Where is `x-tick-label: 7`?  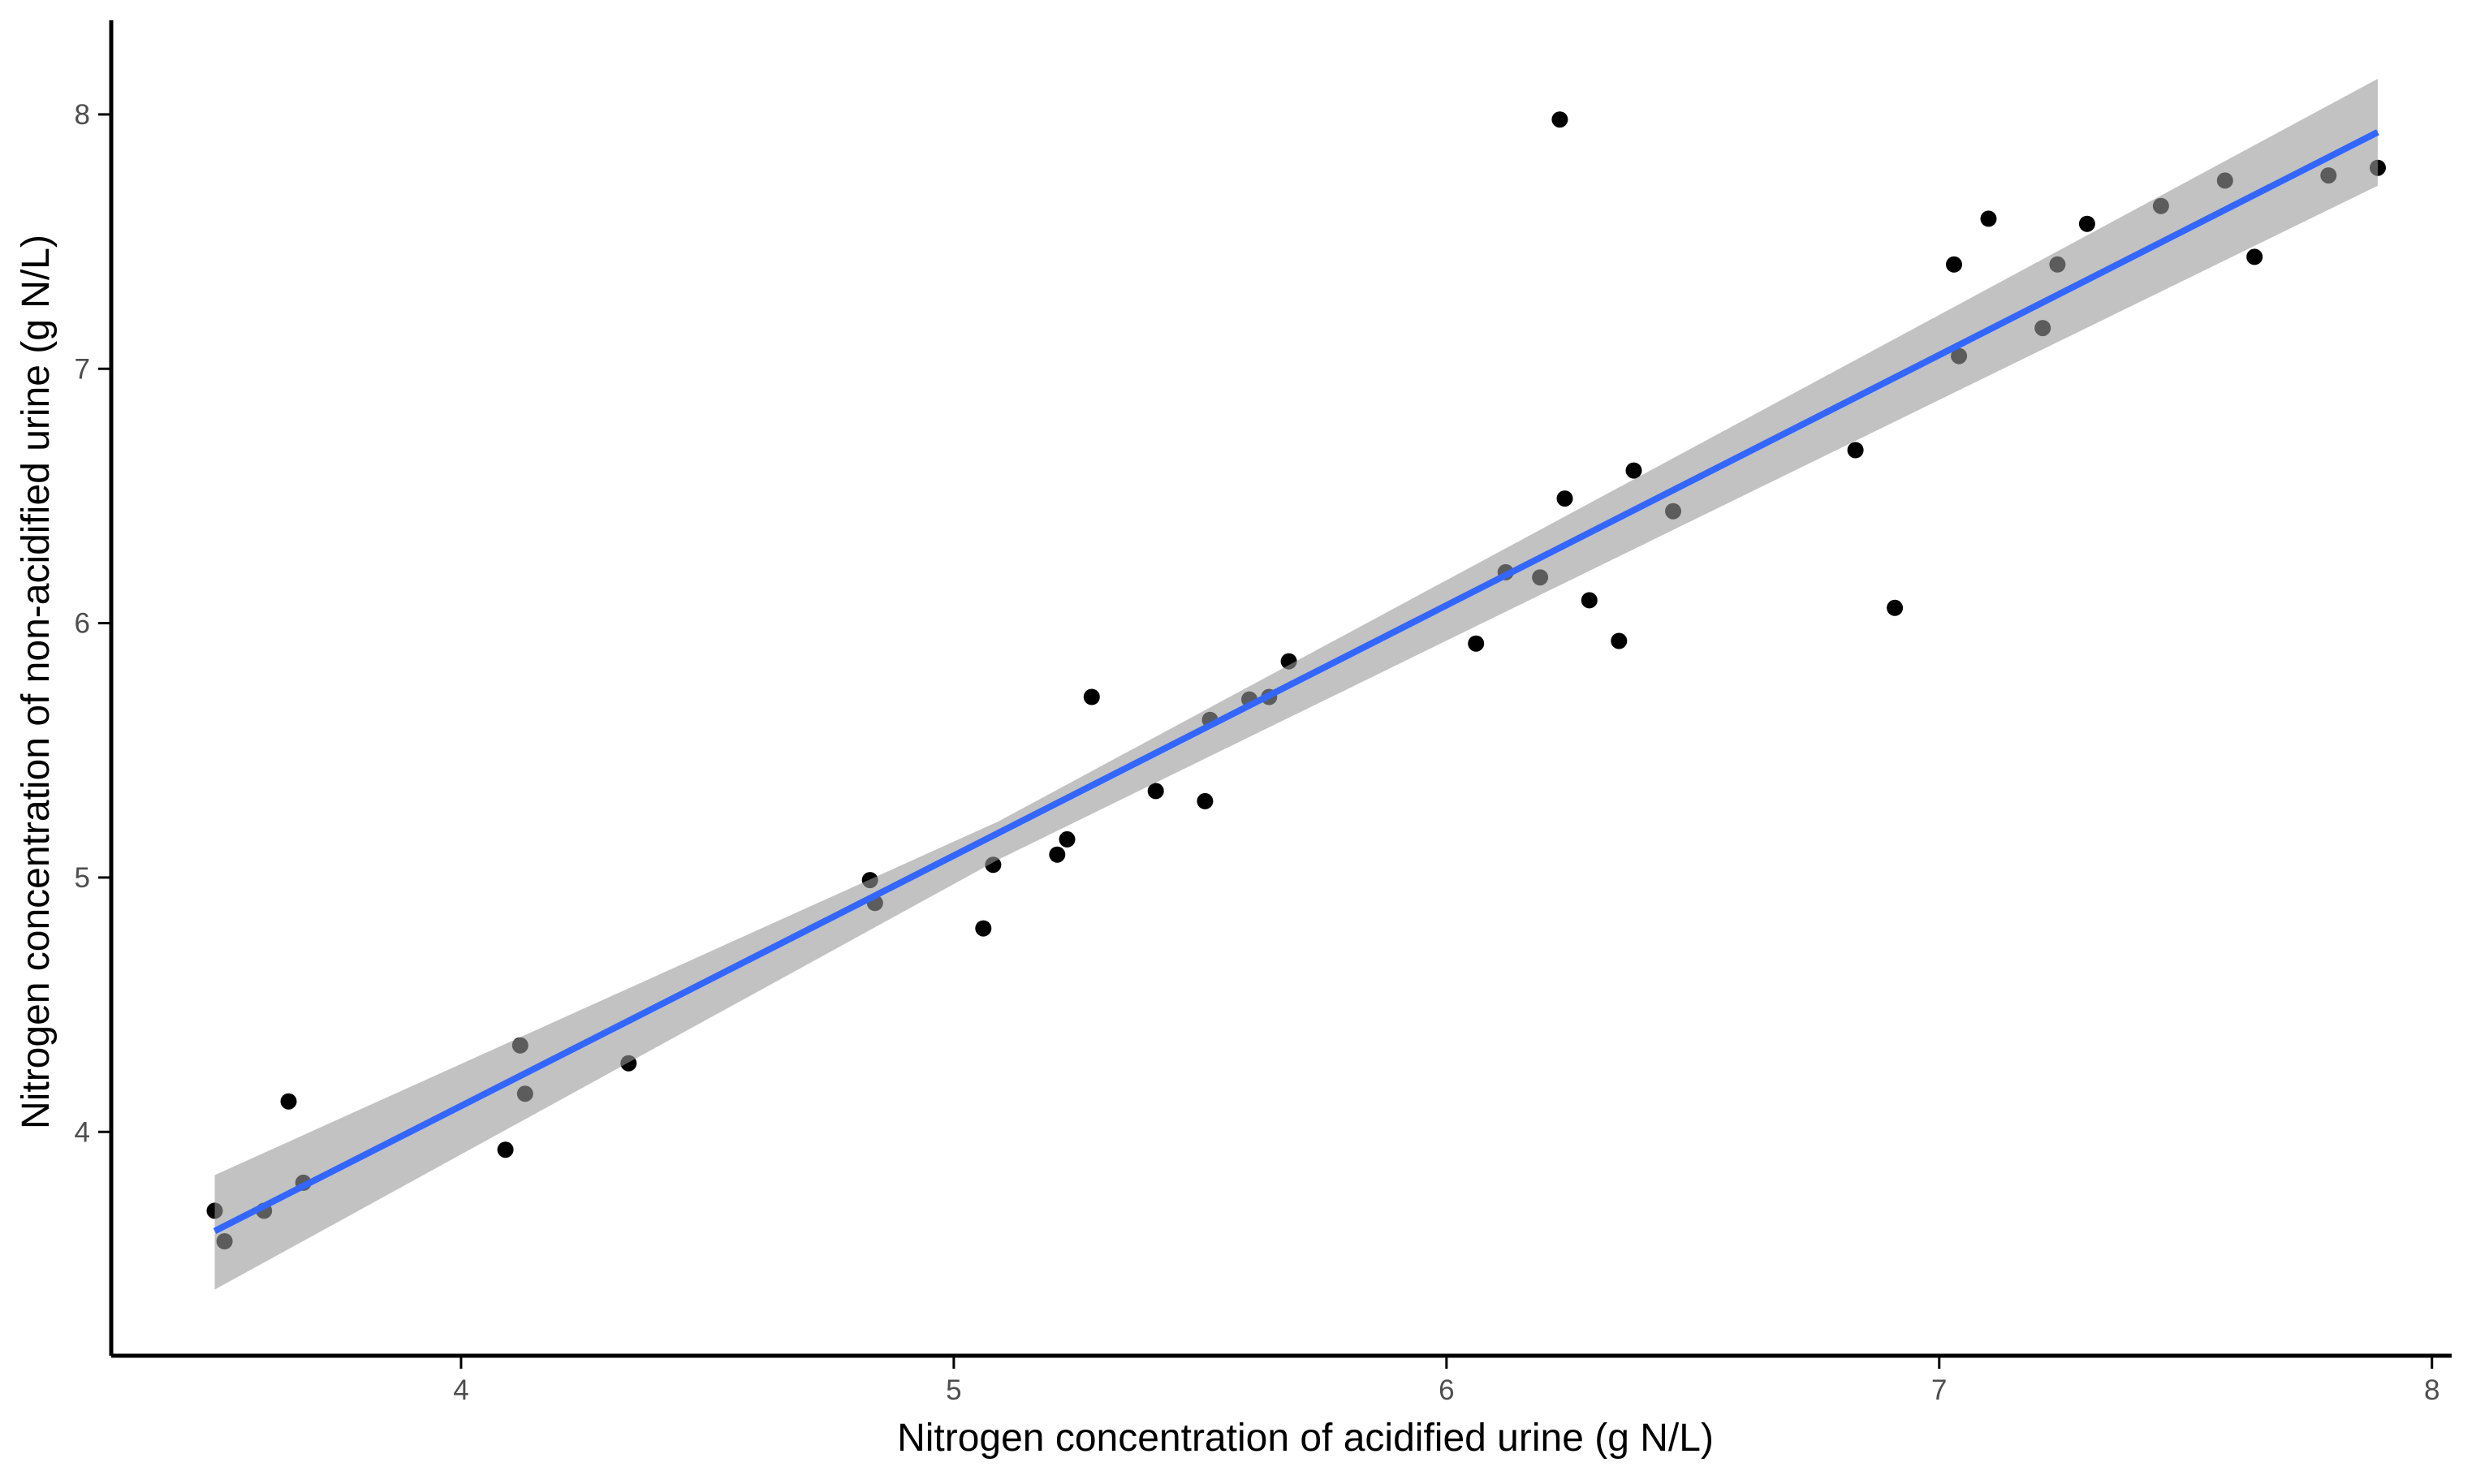
x-tick-label: 7 is located at coordinates (1939, 1390).